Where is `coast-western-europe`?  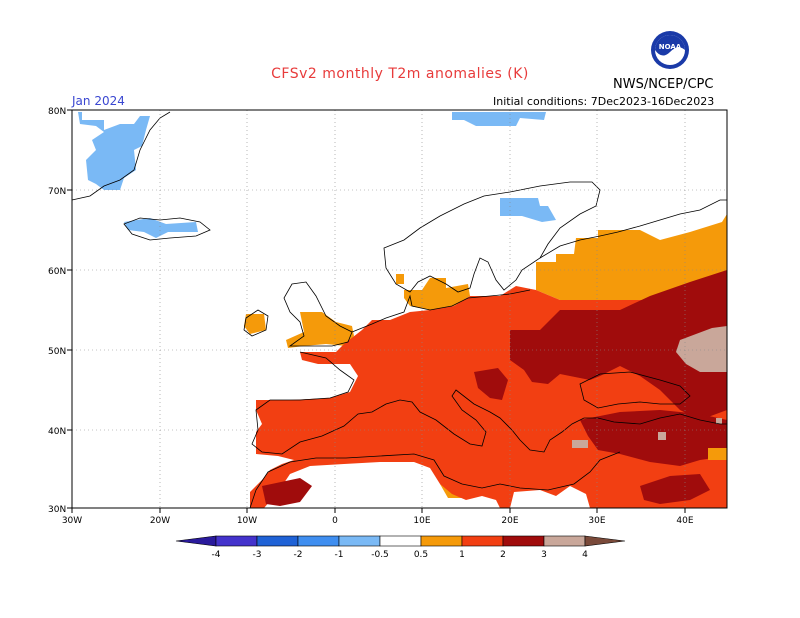
coast-western-europe is located at coordinates (489, 403).